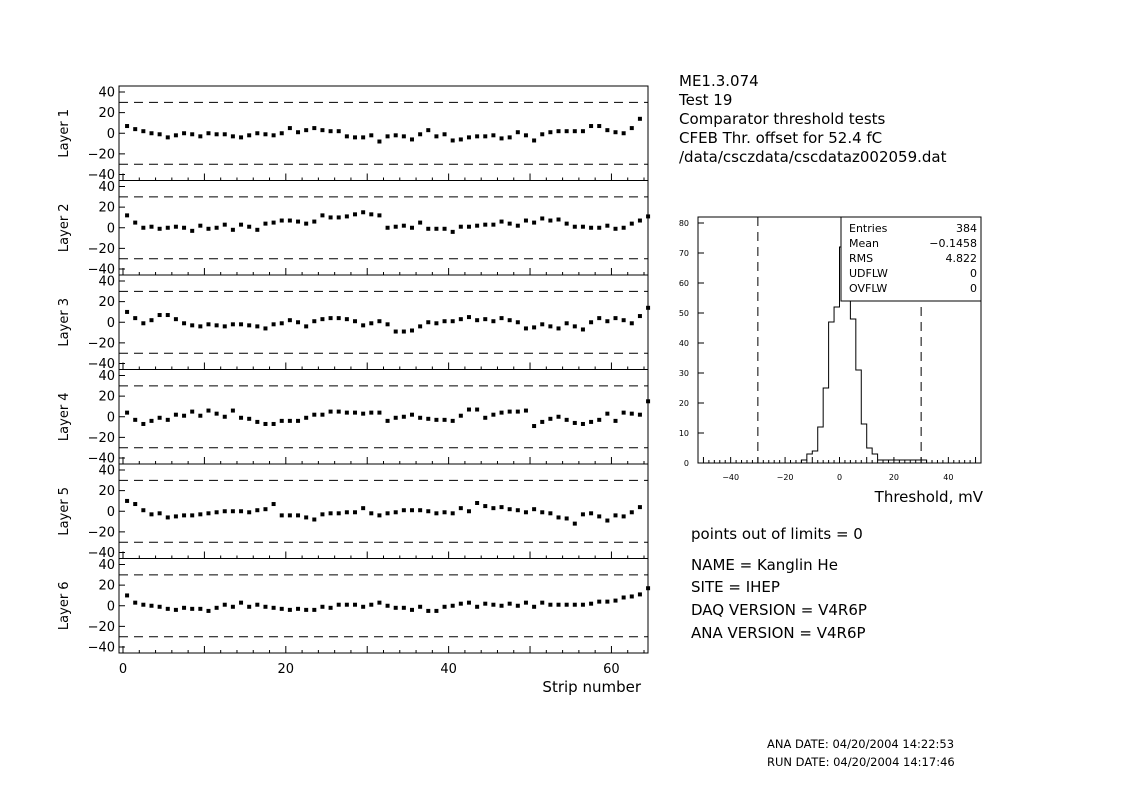 This screenshot has width=1123, height=793. Describe the element at coordinates (684, 373) in the screenshot. I see `hist-y-tick-label: 30` at that location.